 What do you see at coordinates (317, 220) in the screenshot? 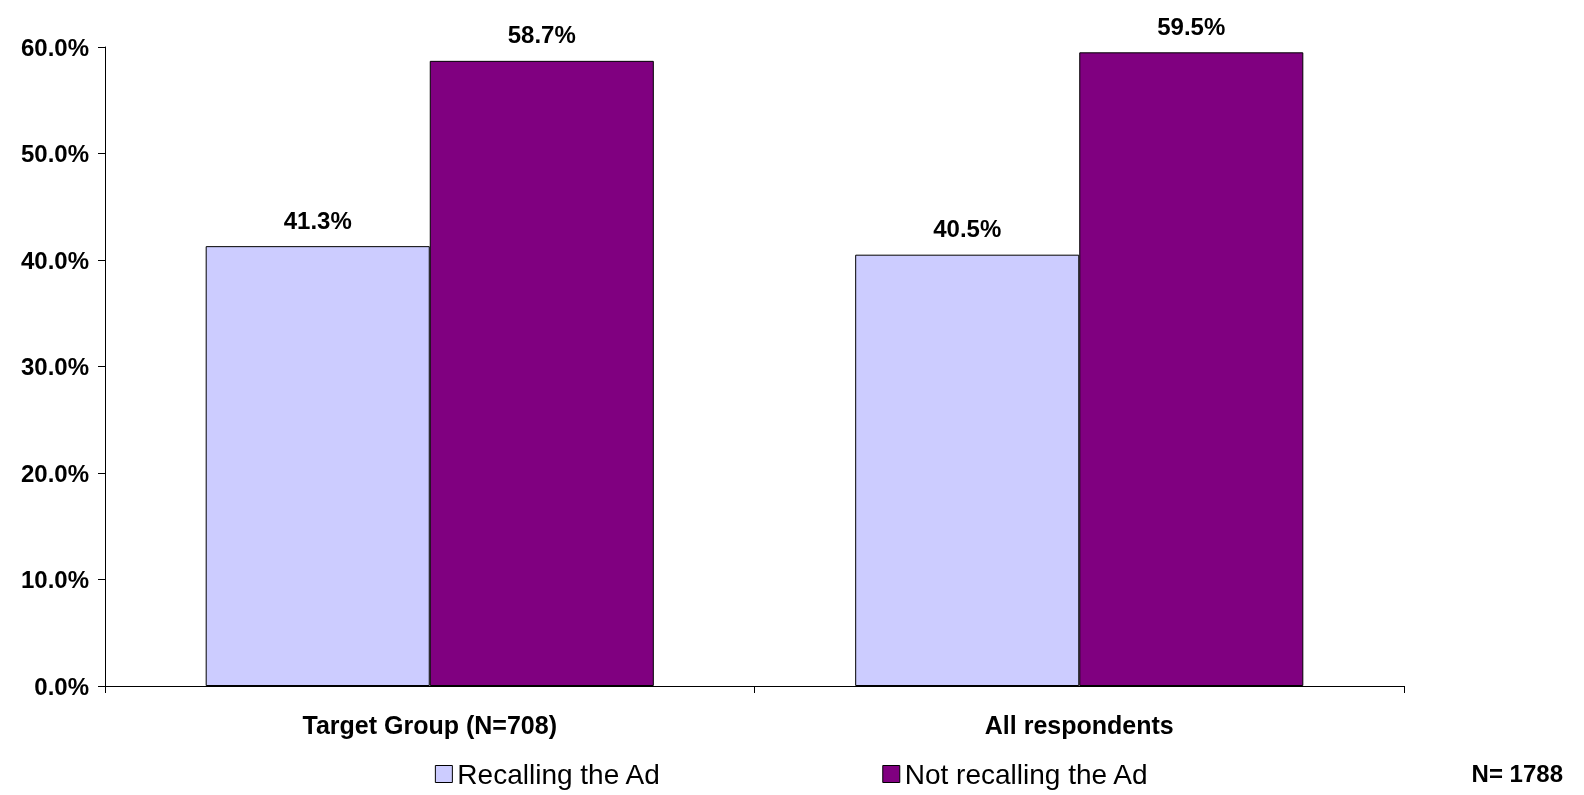
I see `data-label: 41.3%` at bounding box center [317, 220].